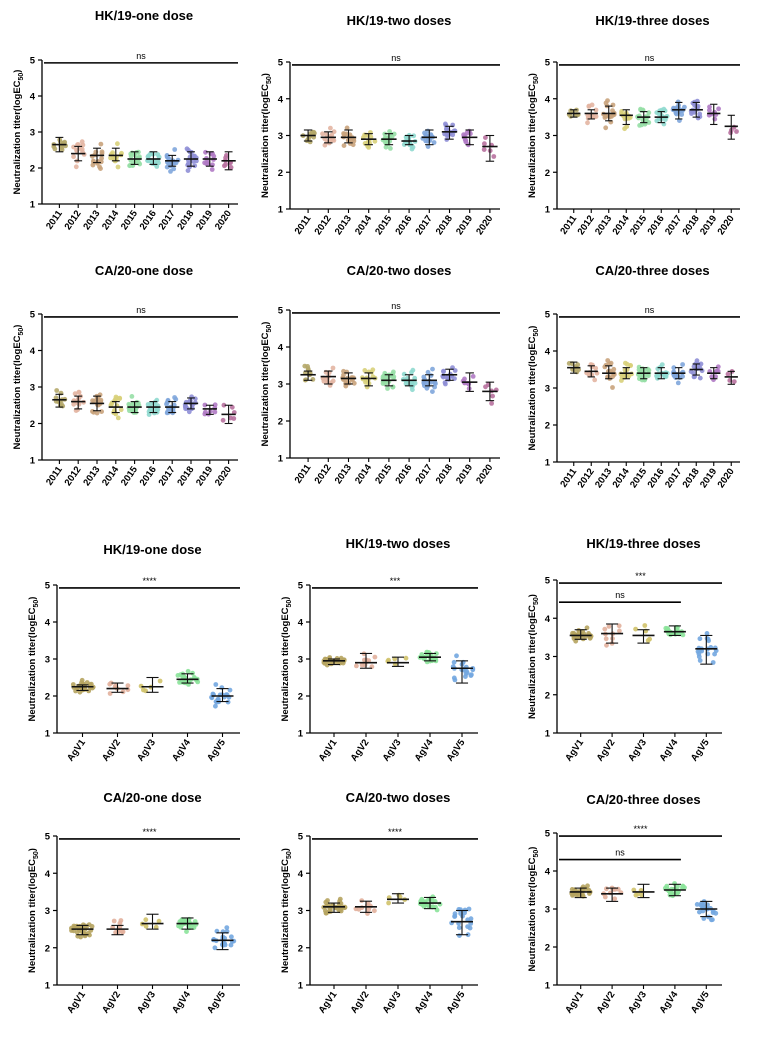 This screenshot has height=1049, width=766. What do you see at coordinates (303, 474) in the screenshot?
I see `x-tick-label: 2011` at bounding box center [303, 474].